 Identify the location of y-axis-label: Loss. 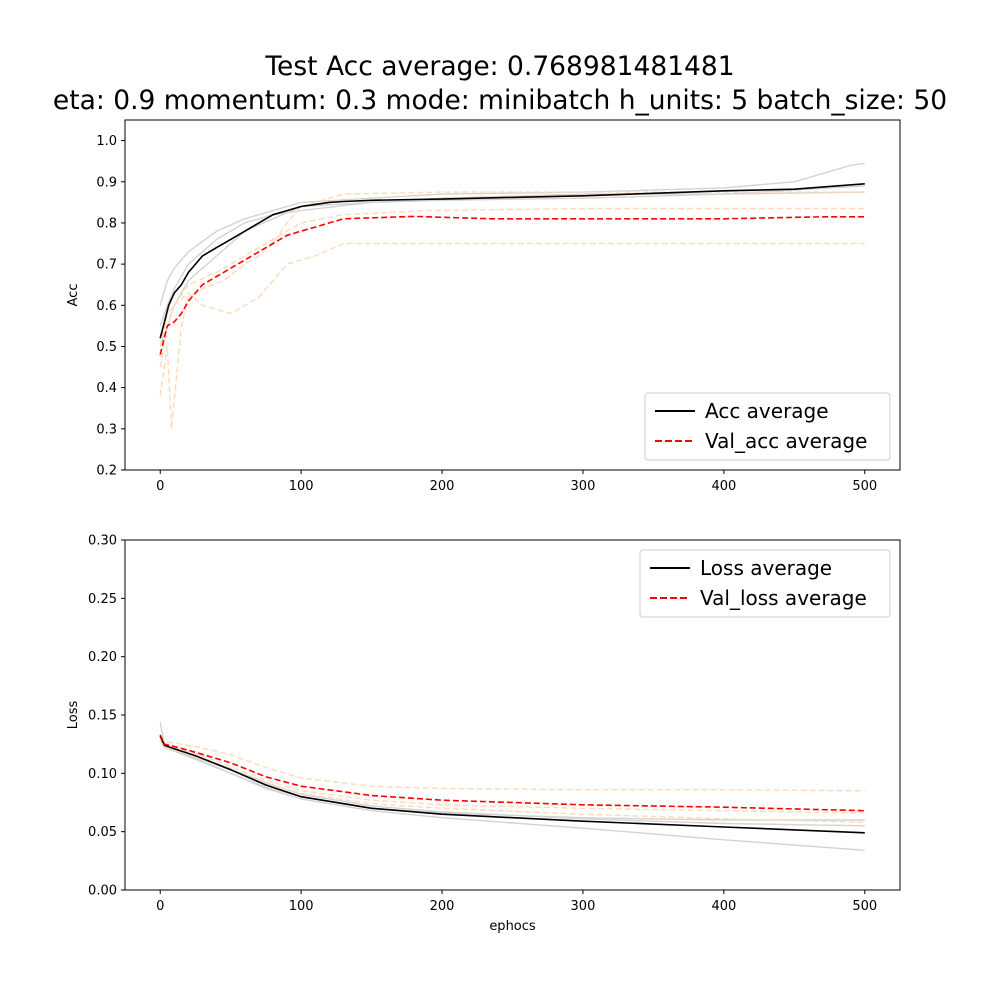
(73, 715).